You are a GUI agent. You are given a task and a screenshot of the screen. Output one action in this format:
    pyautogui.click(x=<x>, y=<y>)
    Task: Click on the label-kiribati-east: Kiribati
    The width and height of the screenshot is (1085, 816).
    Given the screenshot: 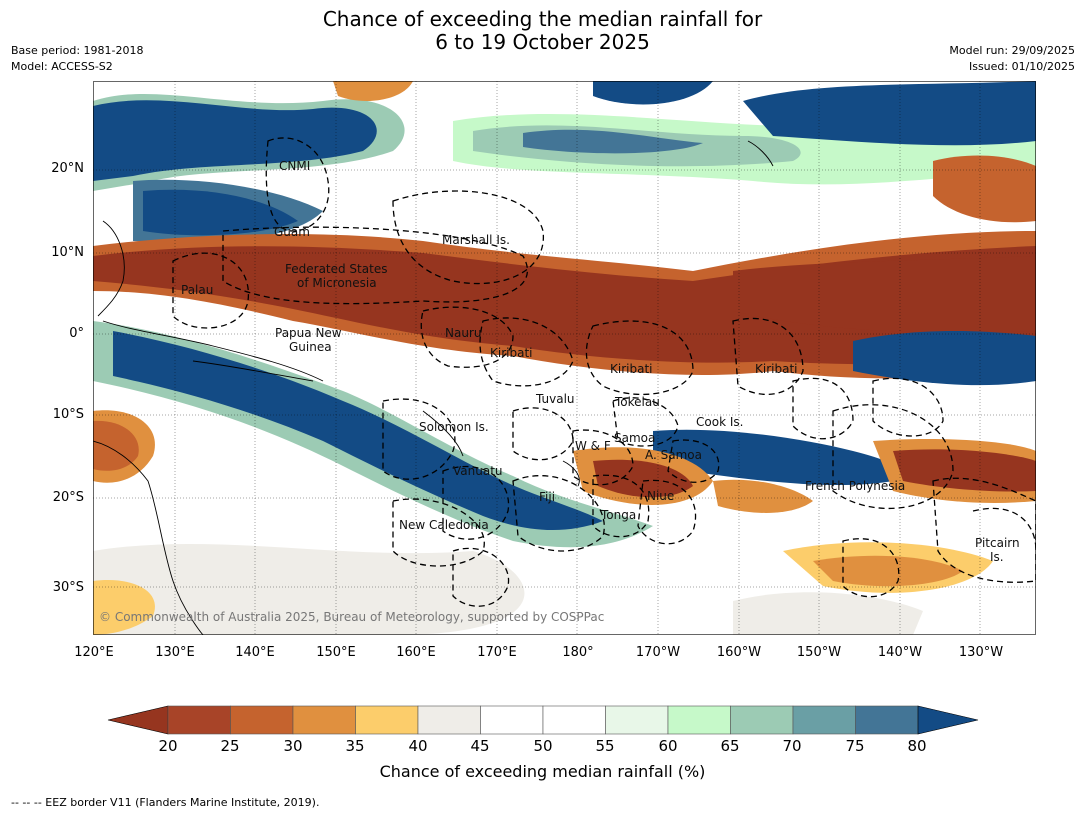 What is the action you would take?
    pyautogui.click(x=776, y=369)
    